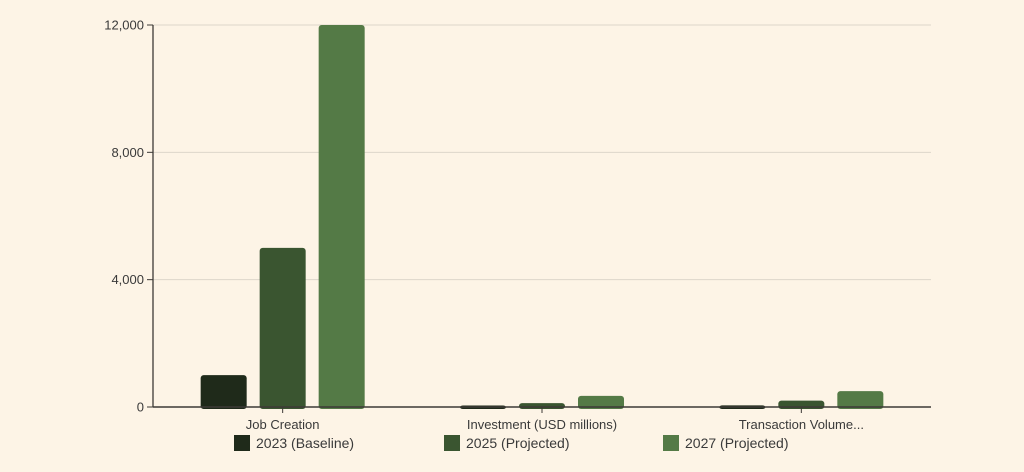  What do you see at coordinates (737, 443) in the screenshot?
I see `legend-label: 2027 (Projected)` at bounding box center [737, 443].